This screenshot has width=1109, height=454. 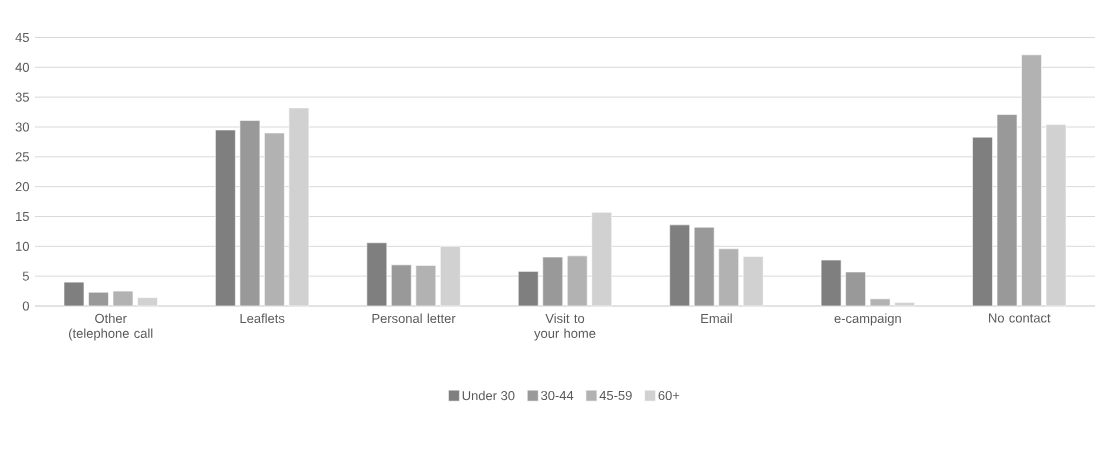 What do you see at coordinates (22, 187) in the screenshot?
I see `y-tick-label: 20` at bounding box center [22, 187].